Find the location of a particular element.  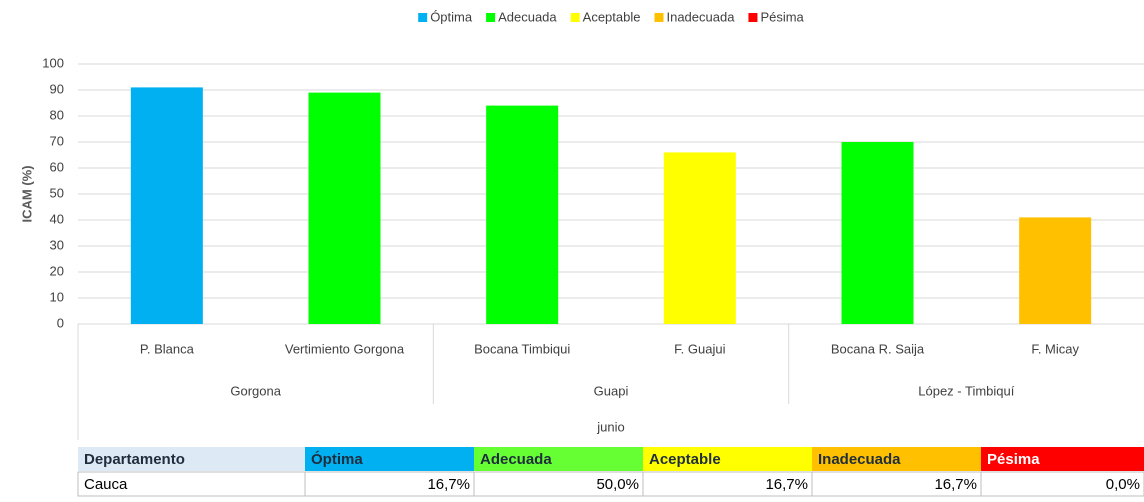

table-header-text: Inadecuada is located at coordinates (859, 459).